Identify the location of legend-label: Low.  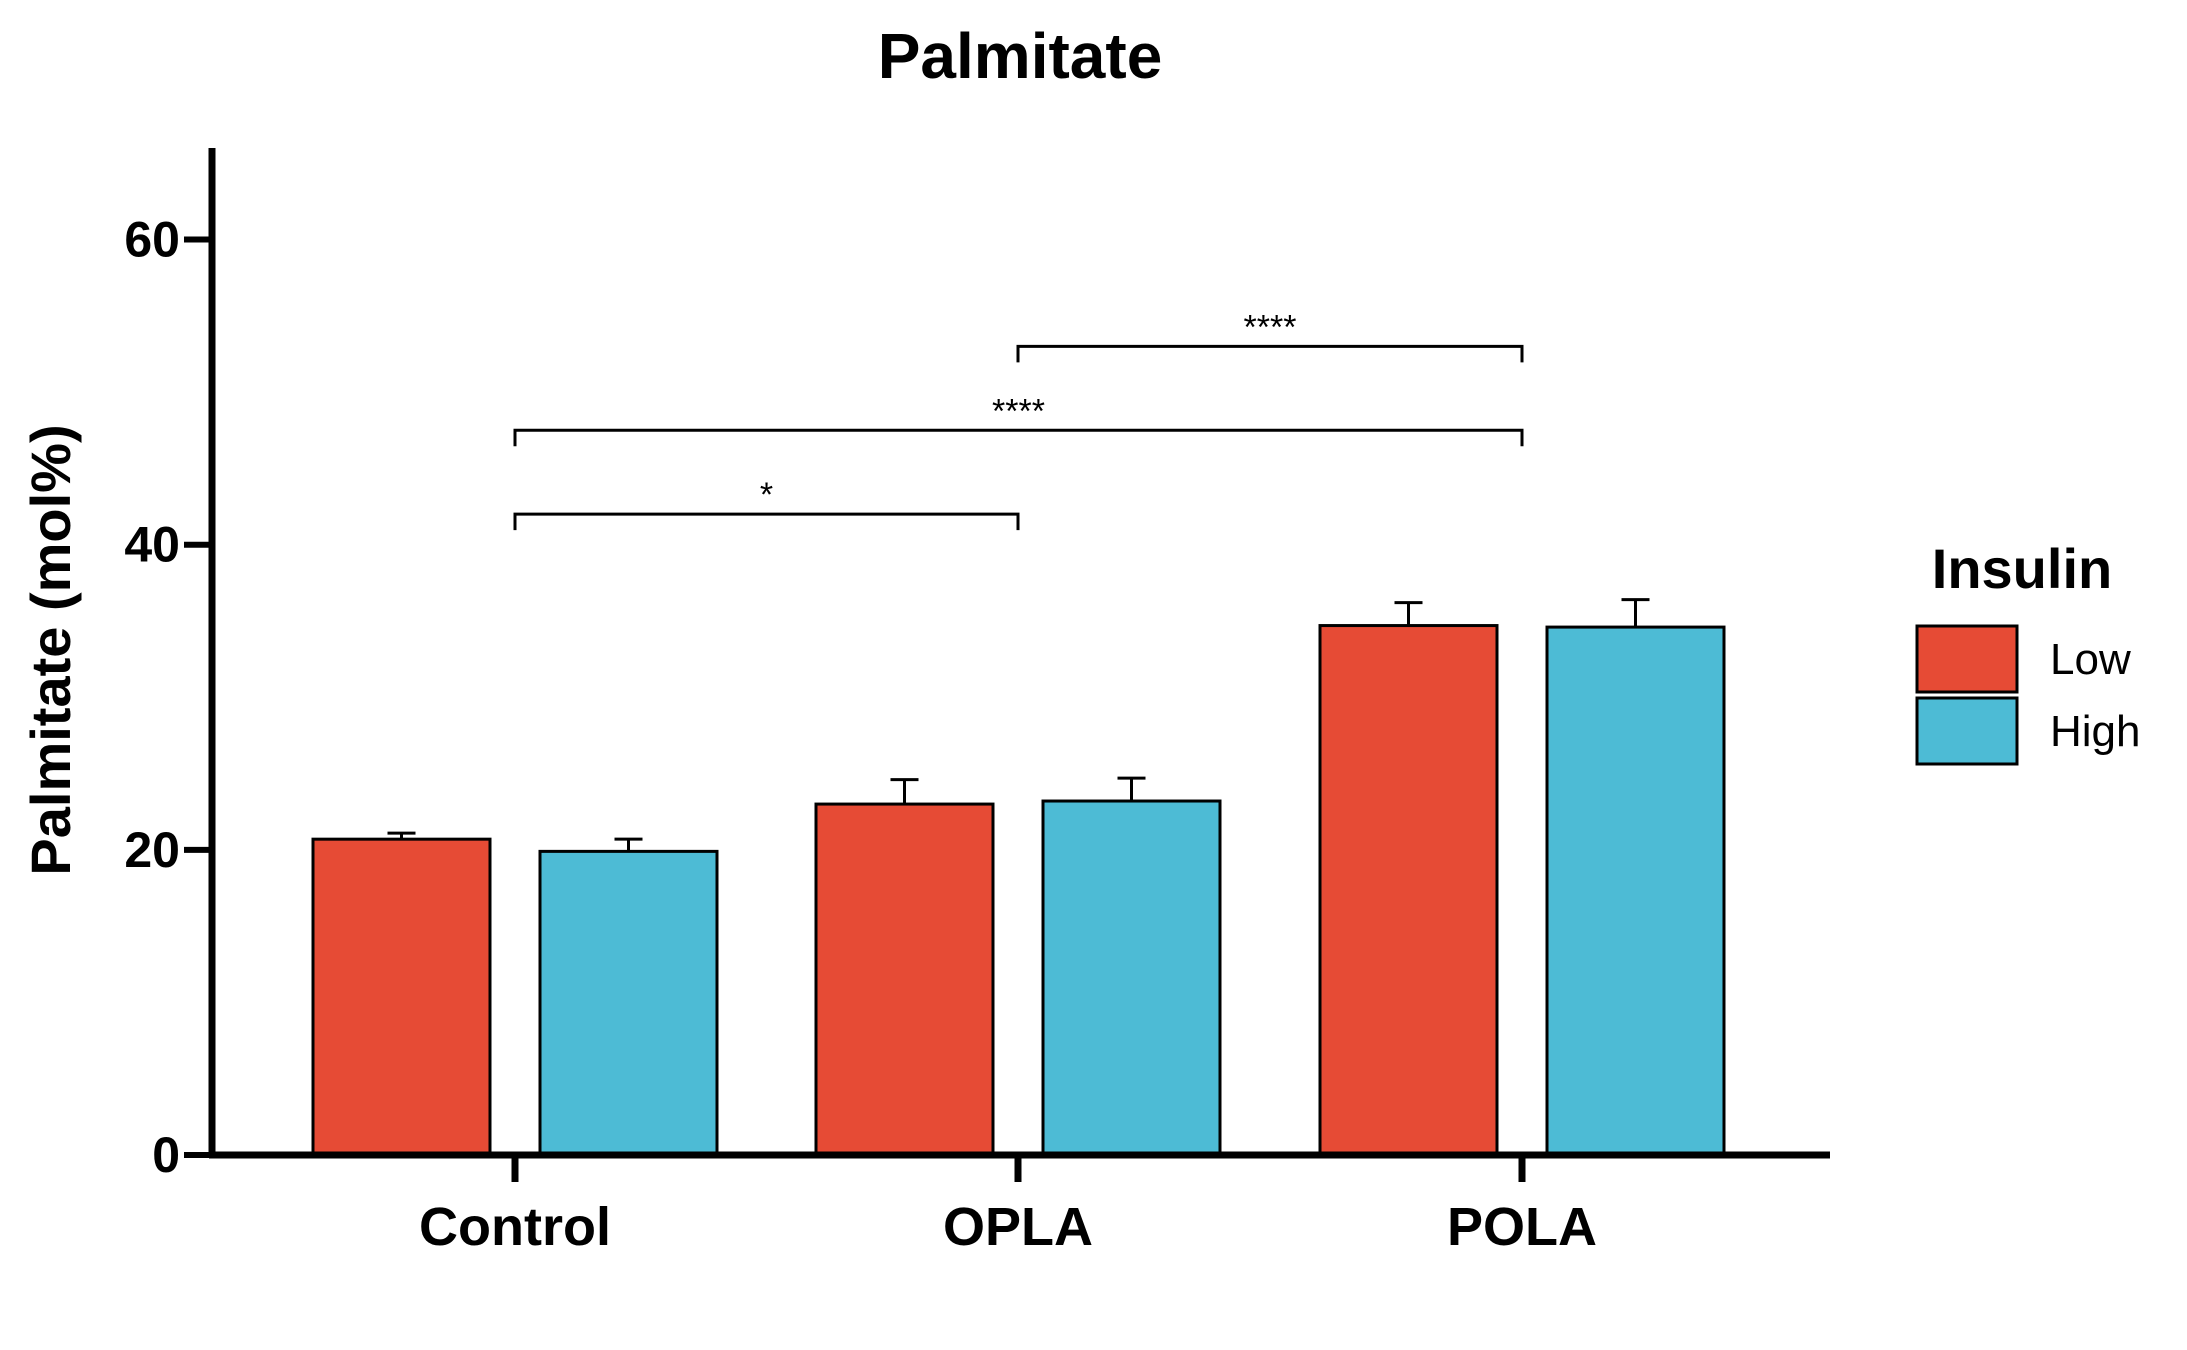
(2090, 659).